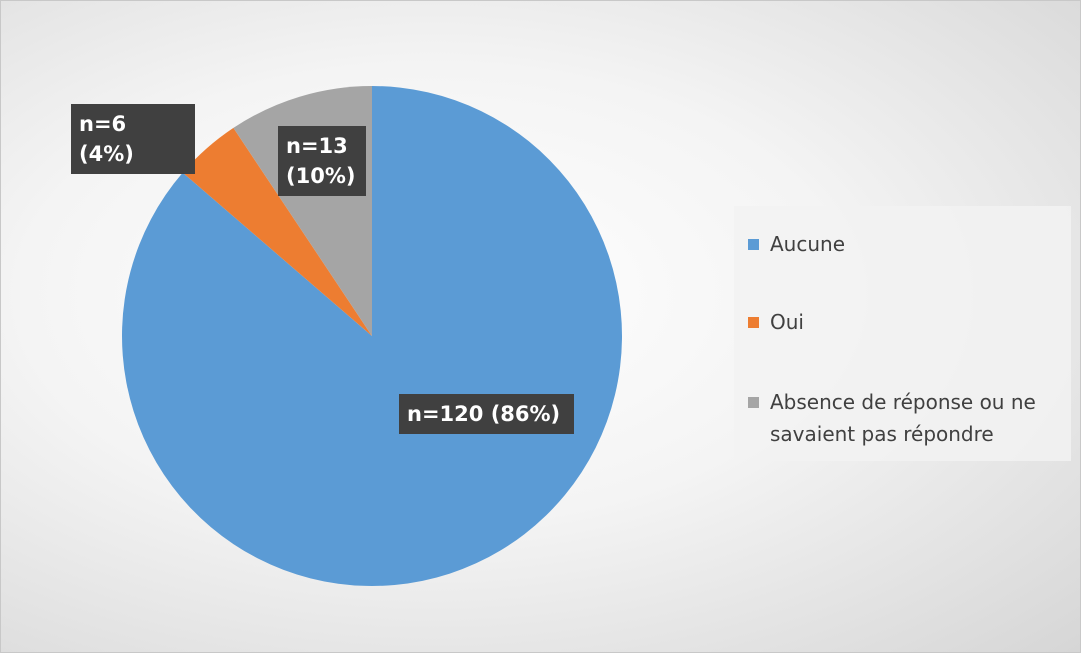 The image size is (1081, 653). Describe the element at coordinates (903, 322) in the screenshot. I see `legend-entry: Oui` at that location.